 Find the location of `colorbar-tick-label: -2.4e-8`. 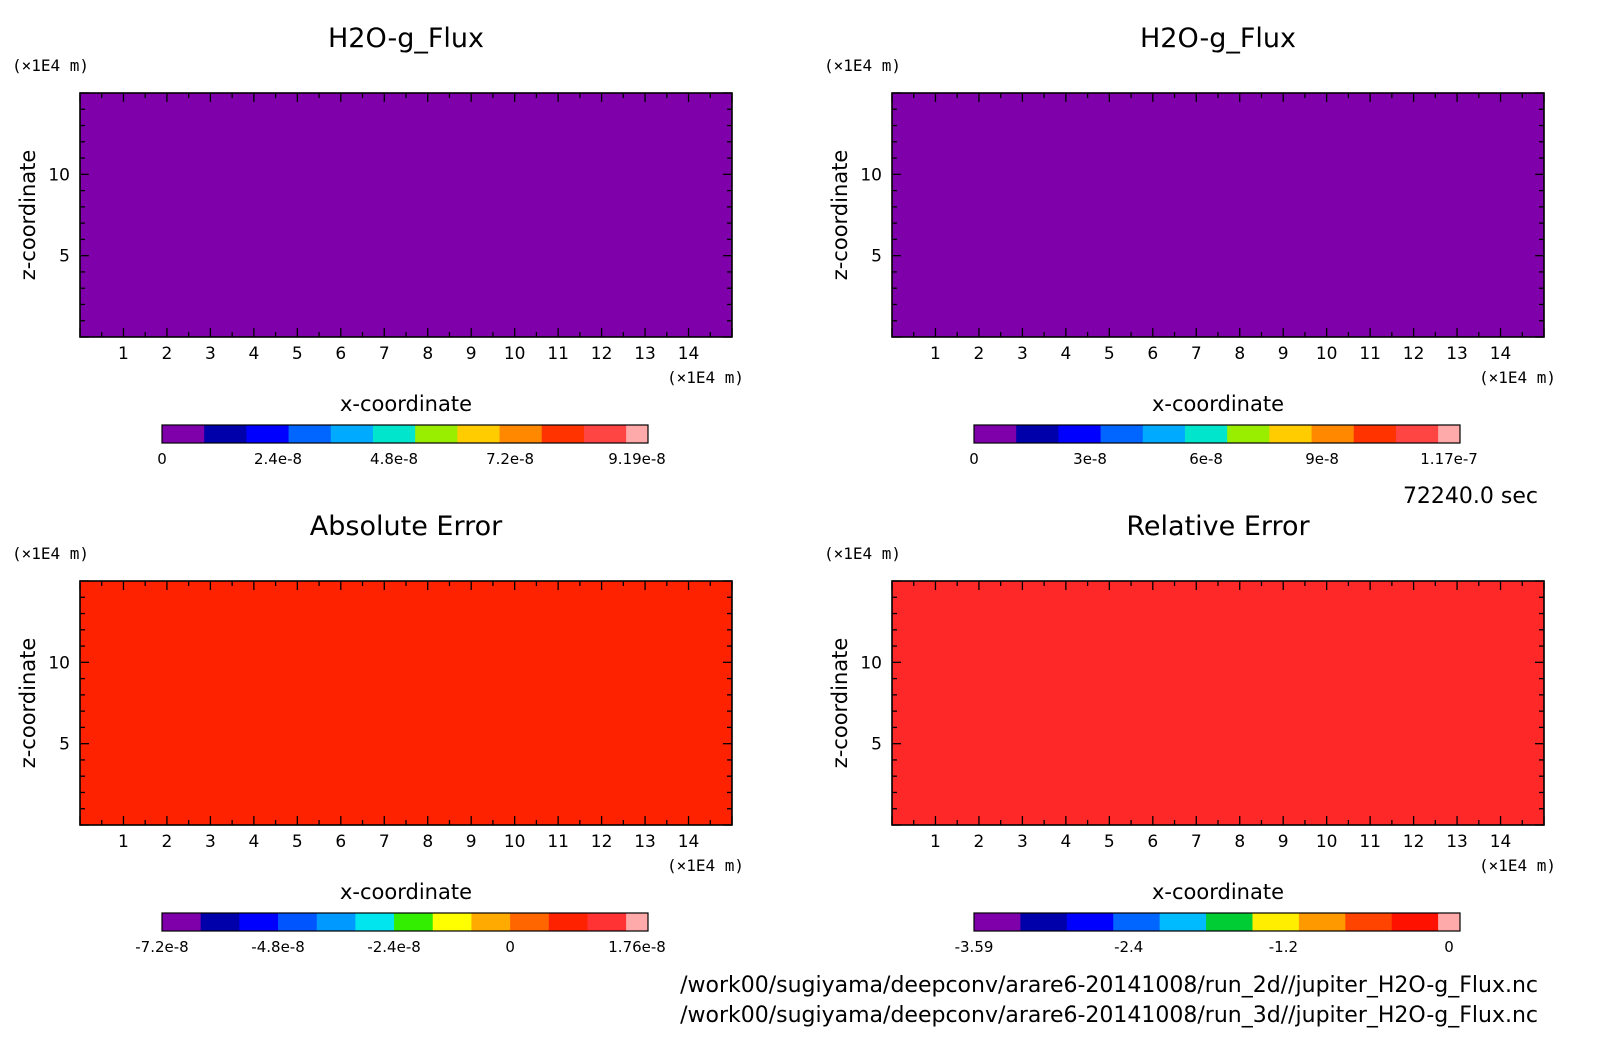

colorbar-tick-label: -2.4e-8 is located at coordinates (393, 947).